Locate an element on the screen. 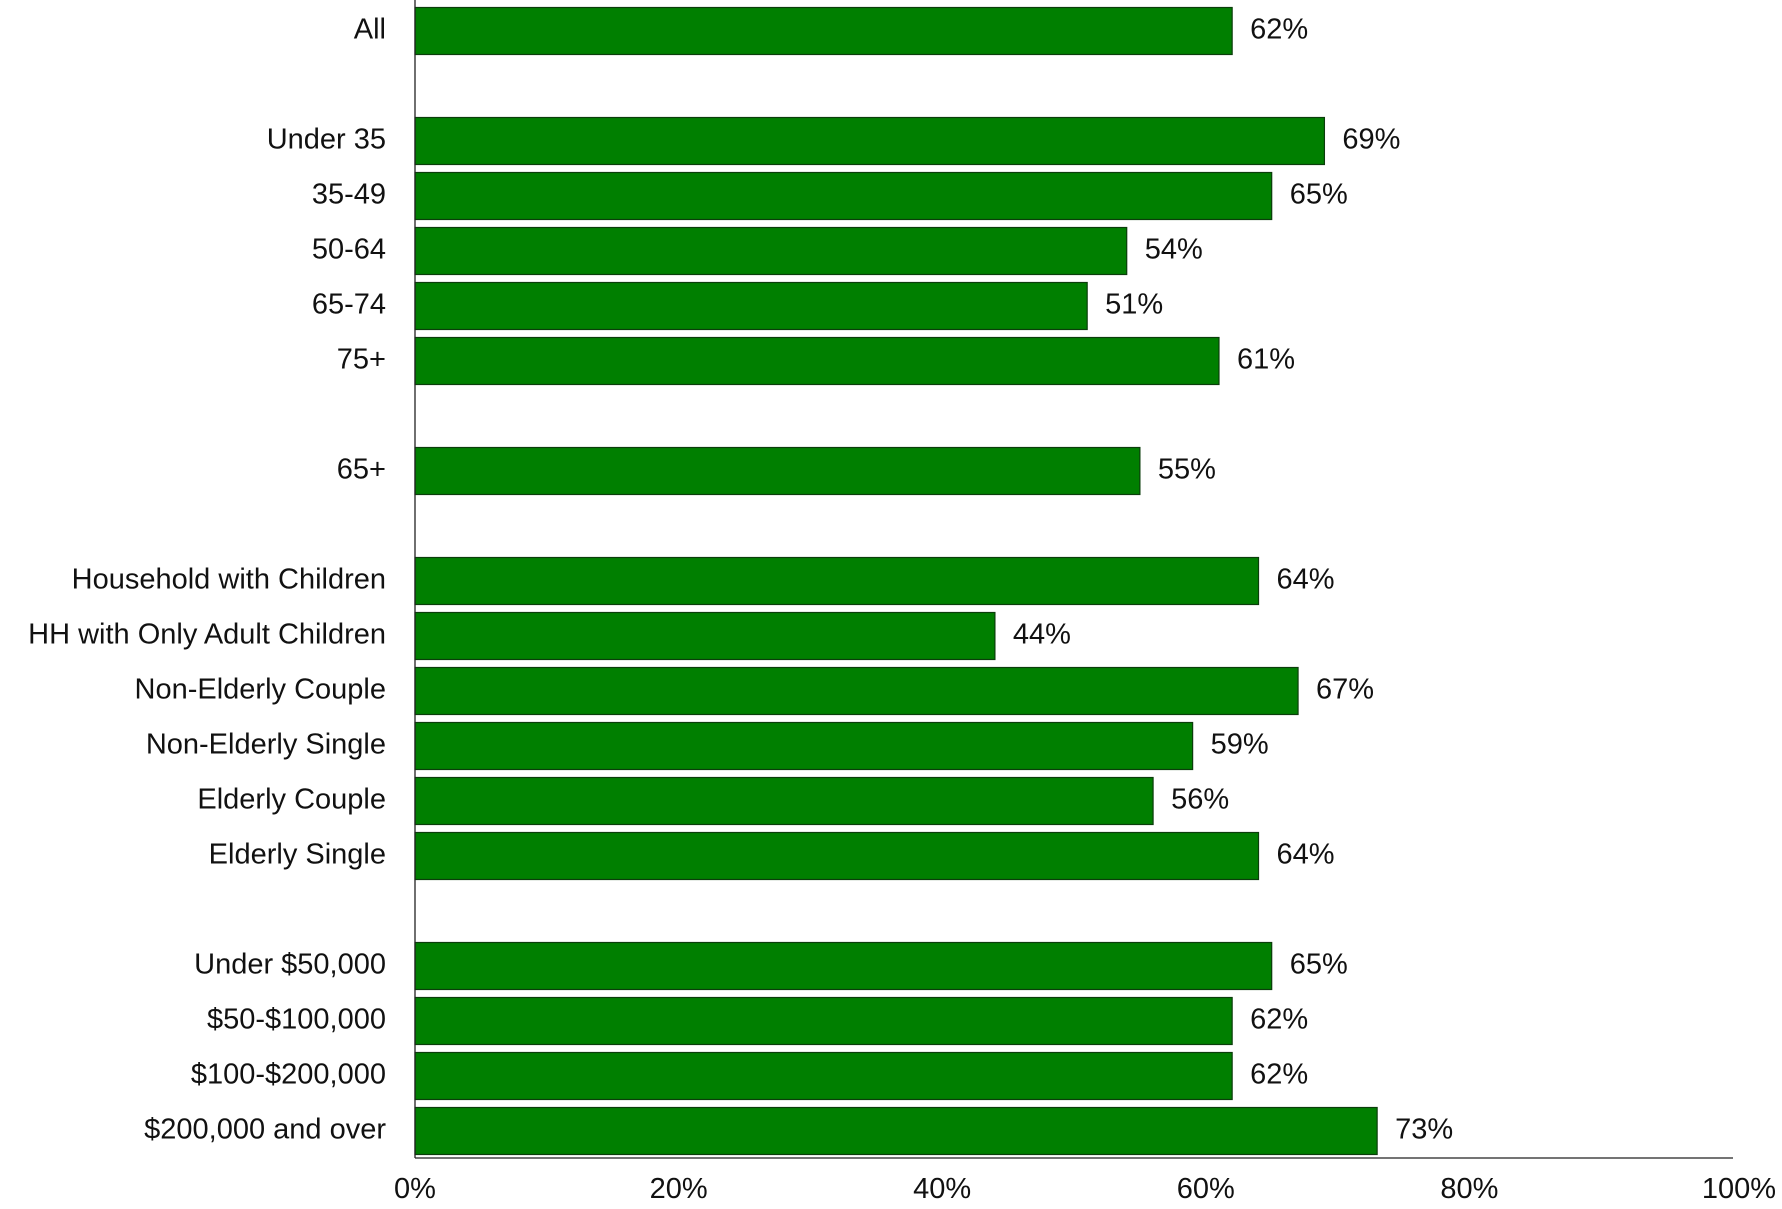 This screenshot has height=1209, width=1782. bar-household-with-children is located at coordinates (837, 581).